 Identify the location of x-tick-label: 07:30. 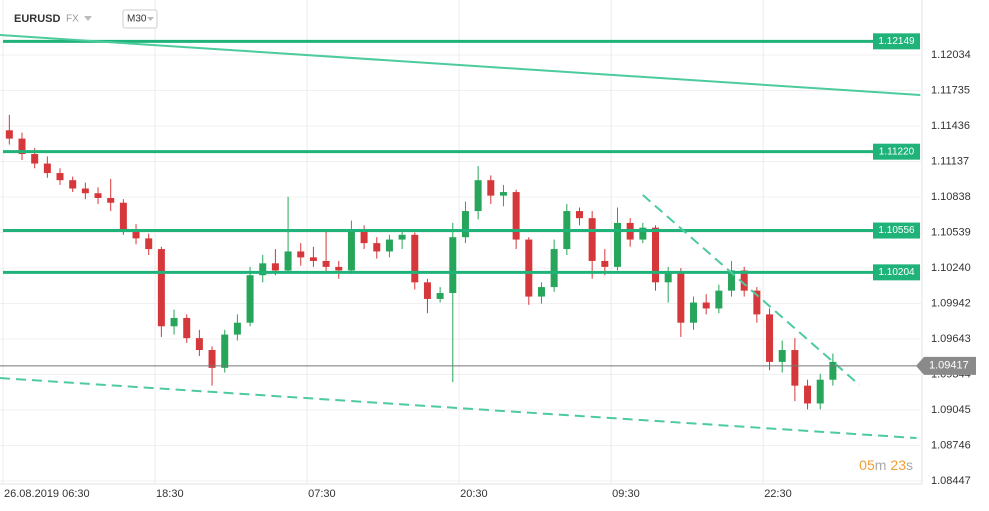
(322, 494).